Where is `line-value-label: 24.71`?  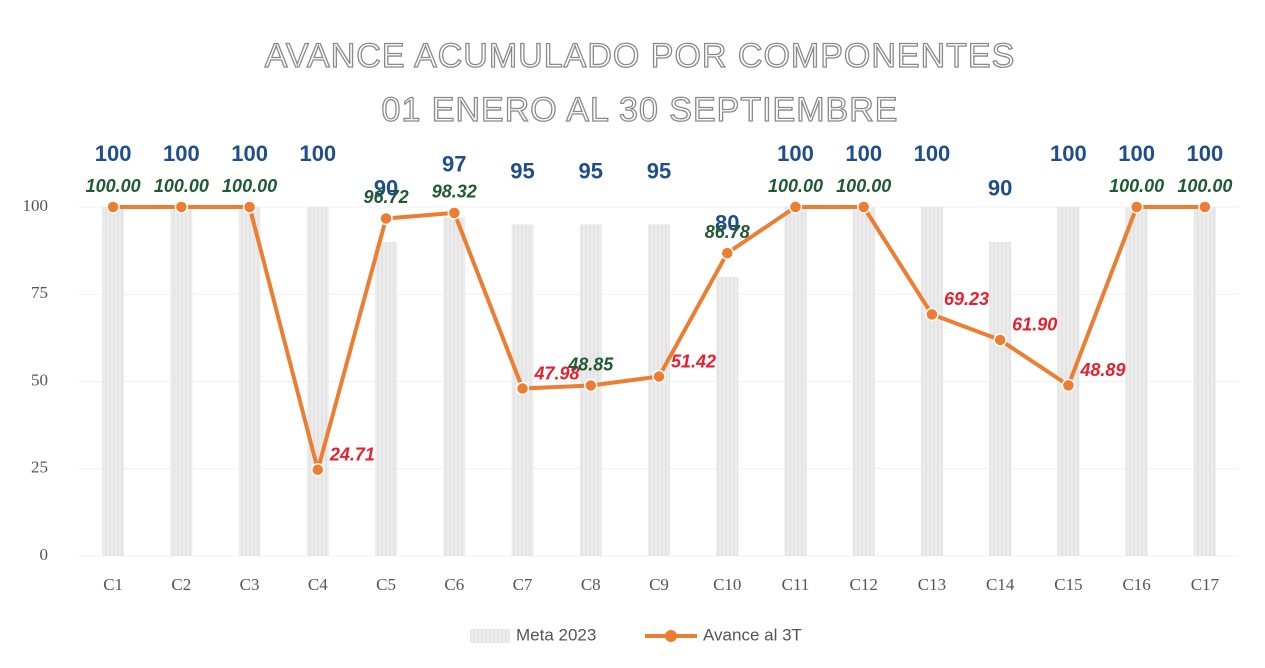 line-value-label: 24.71 is located at coordinates (352, 455).